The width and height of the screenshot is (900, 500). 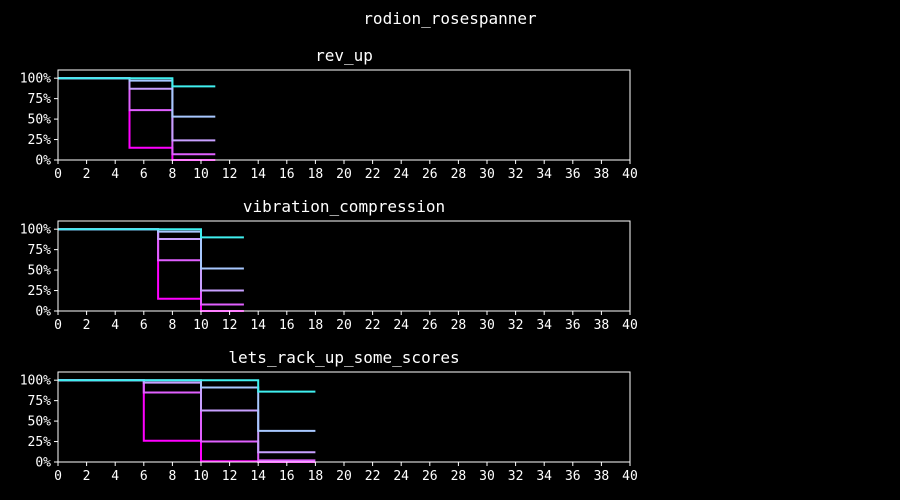 I want to click on figure-title: rodion_rosespanner, so click(x=450, y=18).